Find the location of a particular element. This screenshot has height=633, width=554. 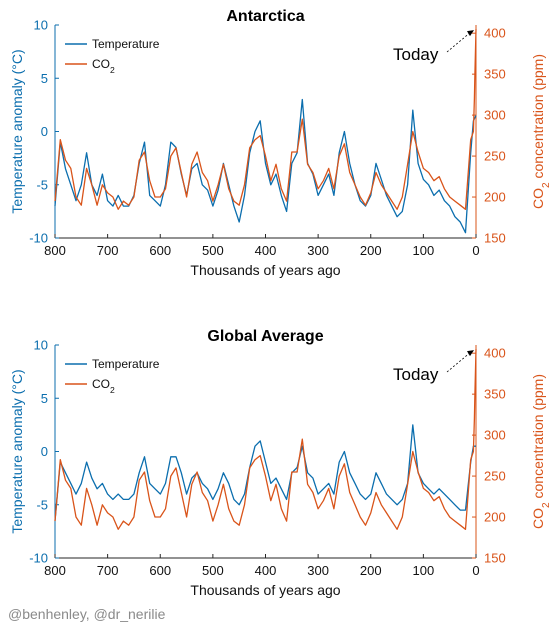

chart-title: Global Average is located at coordinates (265, 336).